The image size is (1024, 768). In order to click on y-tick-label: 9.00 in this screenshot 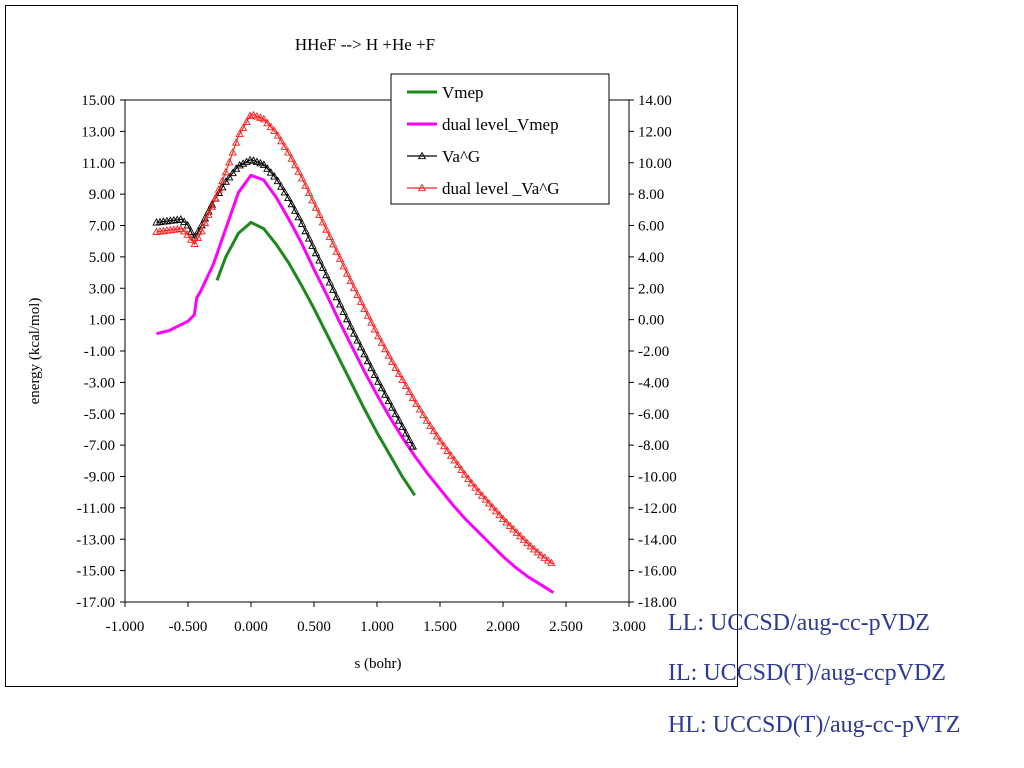, I will do `click(102, 195)`.